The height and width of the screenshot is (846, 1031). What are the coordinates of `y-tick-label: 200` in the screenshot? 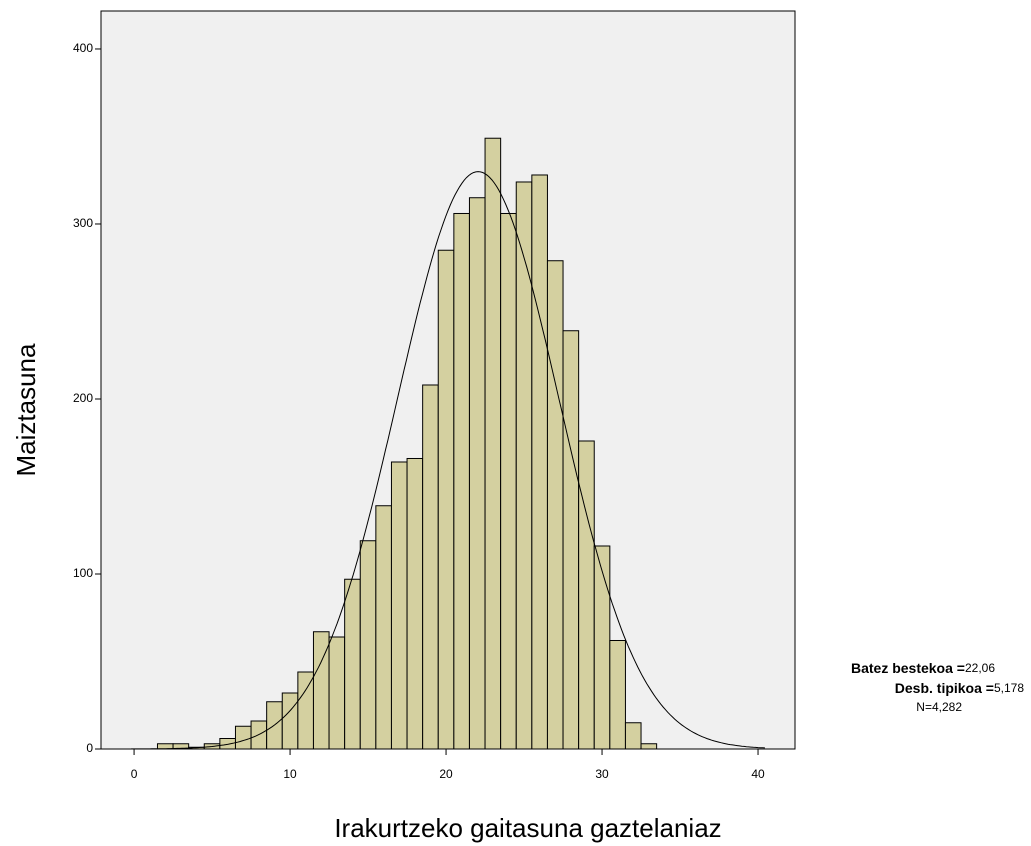 It's located at (83, 398).